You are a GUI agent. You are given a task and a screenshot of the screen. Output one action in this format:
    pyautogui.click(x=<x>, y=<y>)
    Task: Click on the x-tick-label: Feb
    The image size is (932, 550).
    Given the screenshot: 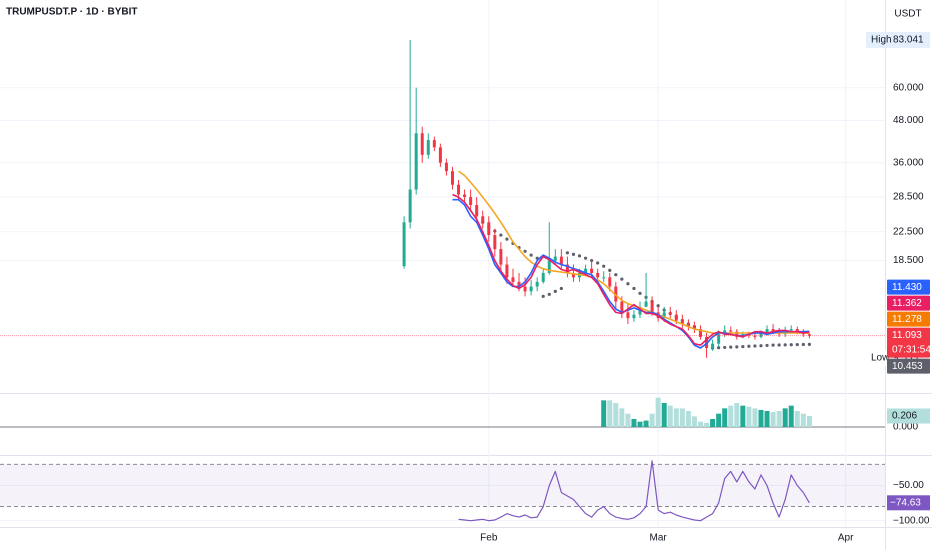 What is the action you would take?
    pyautogui.click(x=489, y=538)
    